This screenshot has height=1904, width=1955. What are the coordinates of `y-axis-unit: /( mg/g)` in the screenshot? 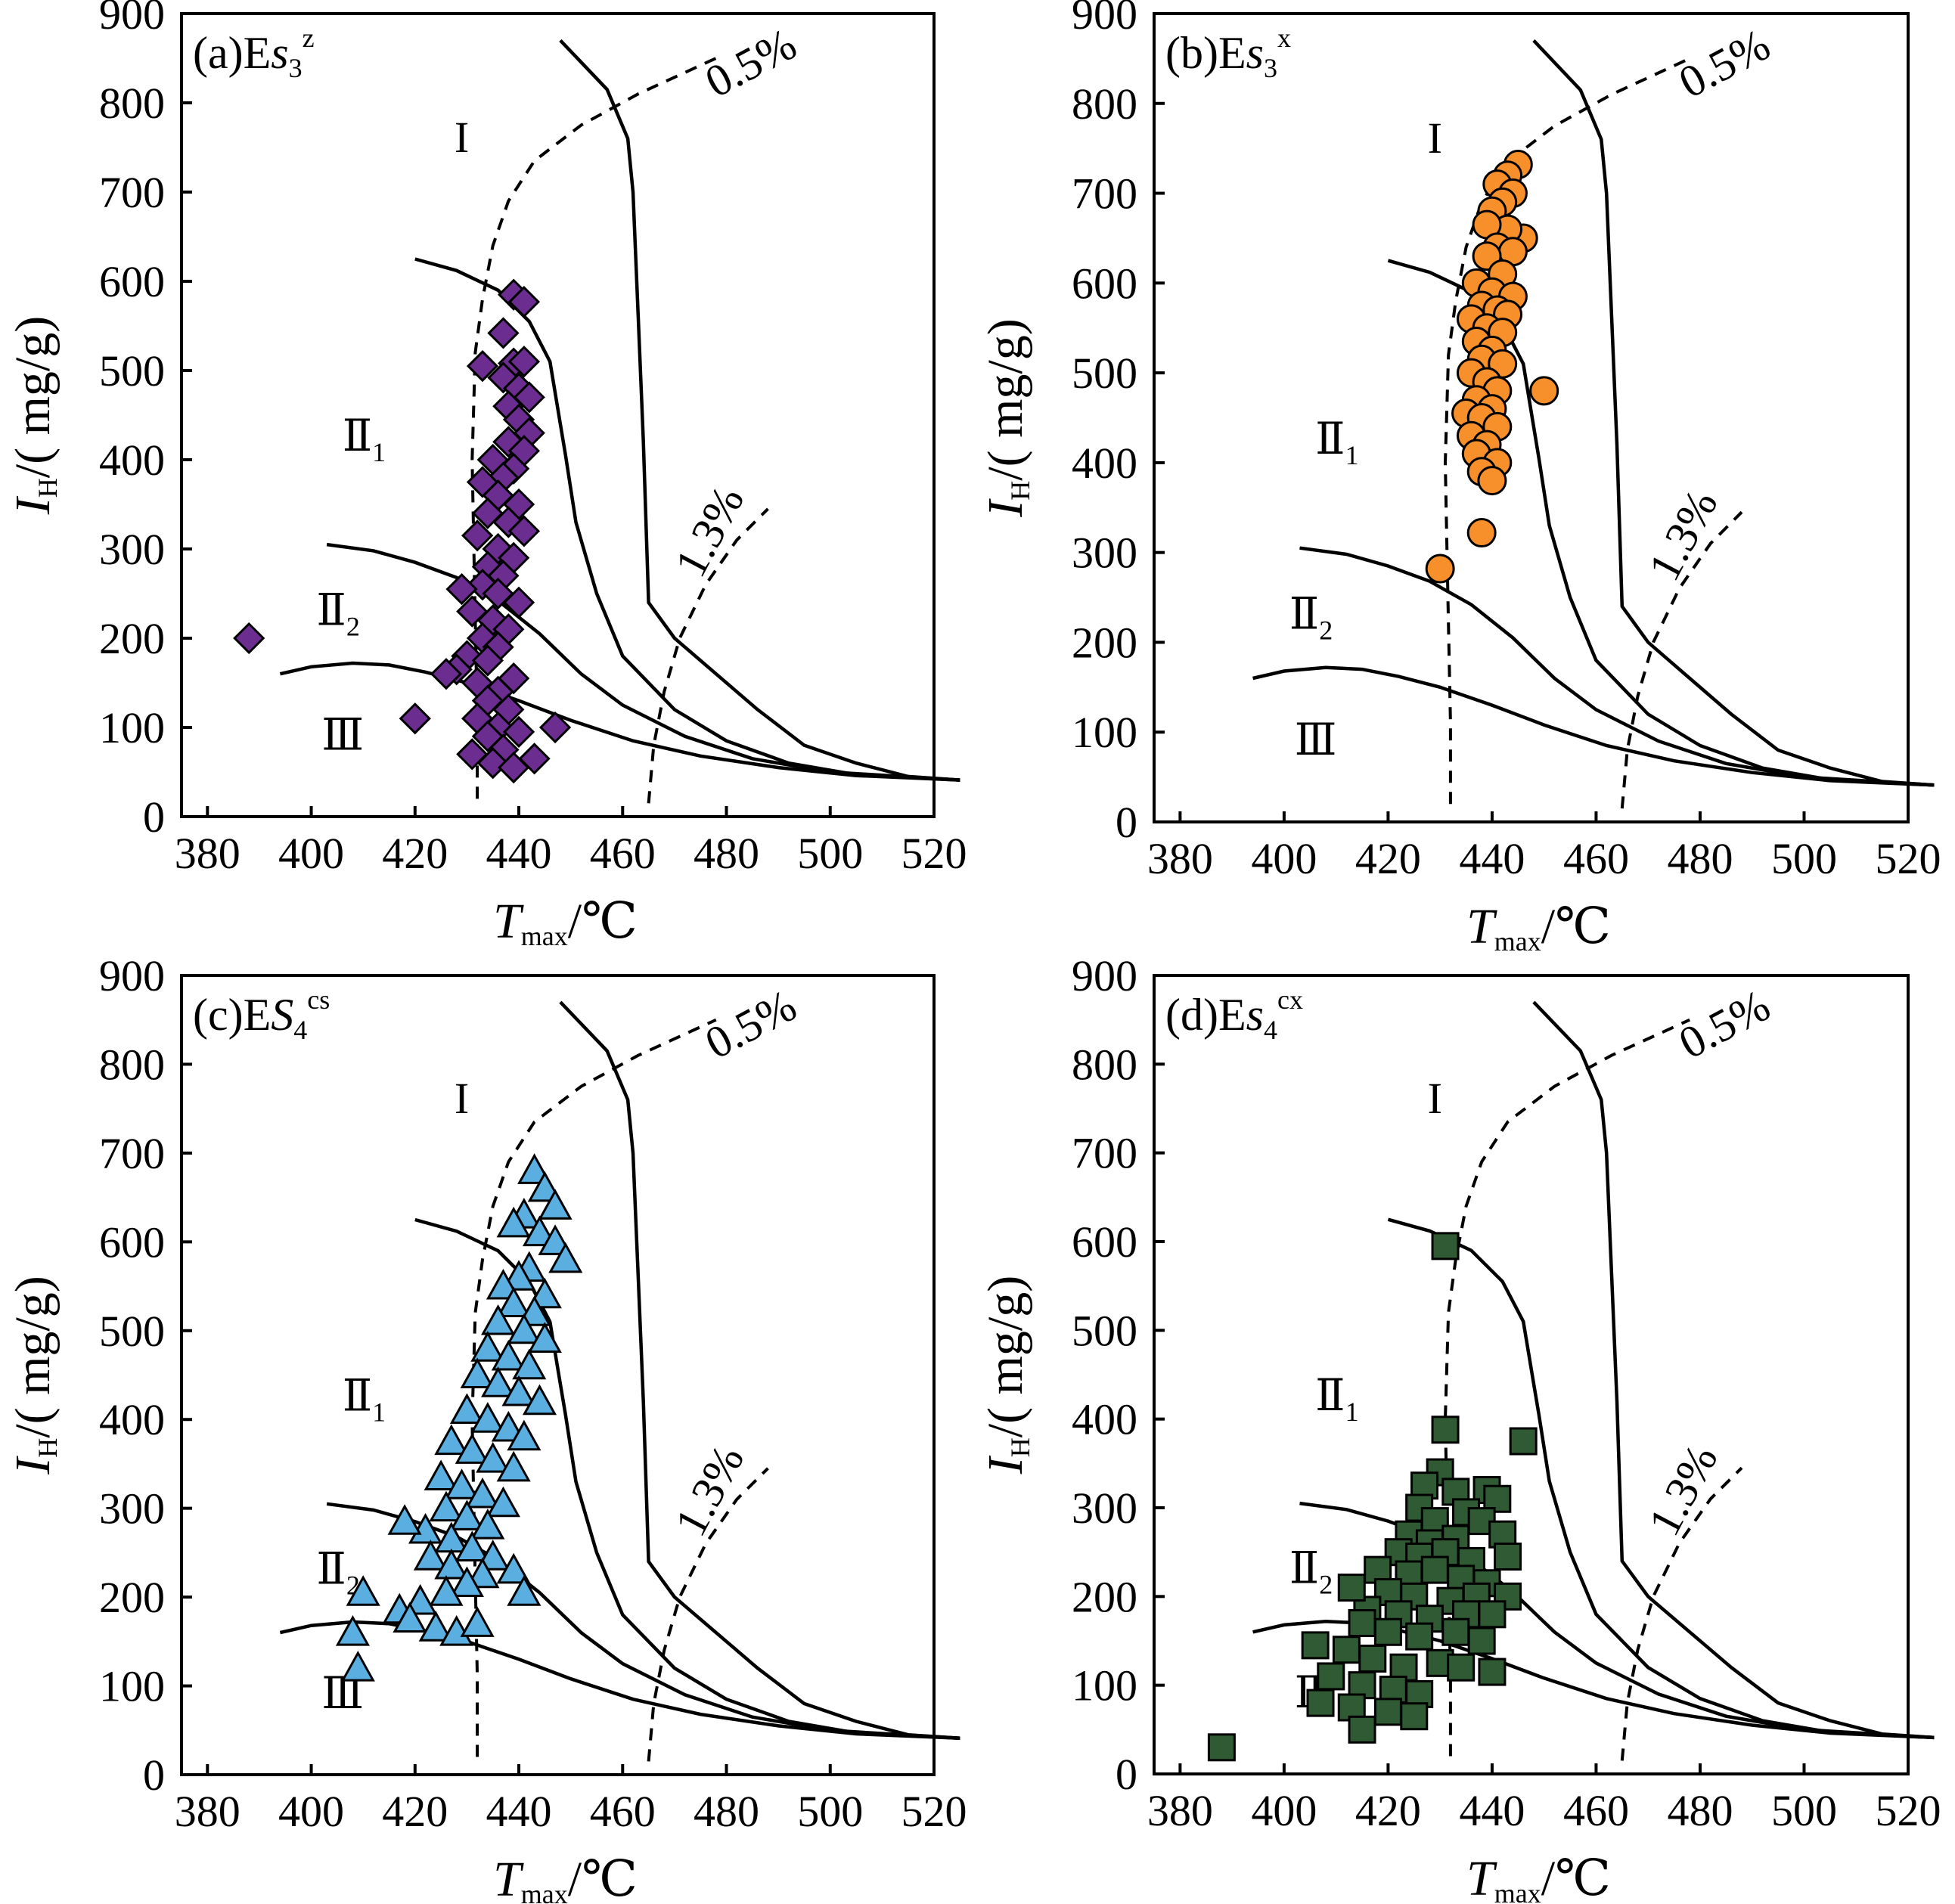 It's located at (1005, 1356).